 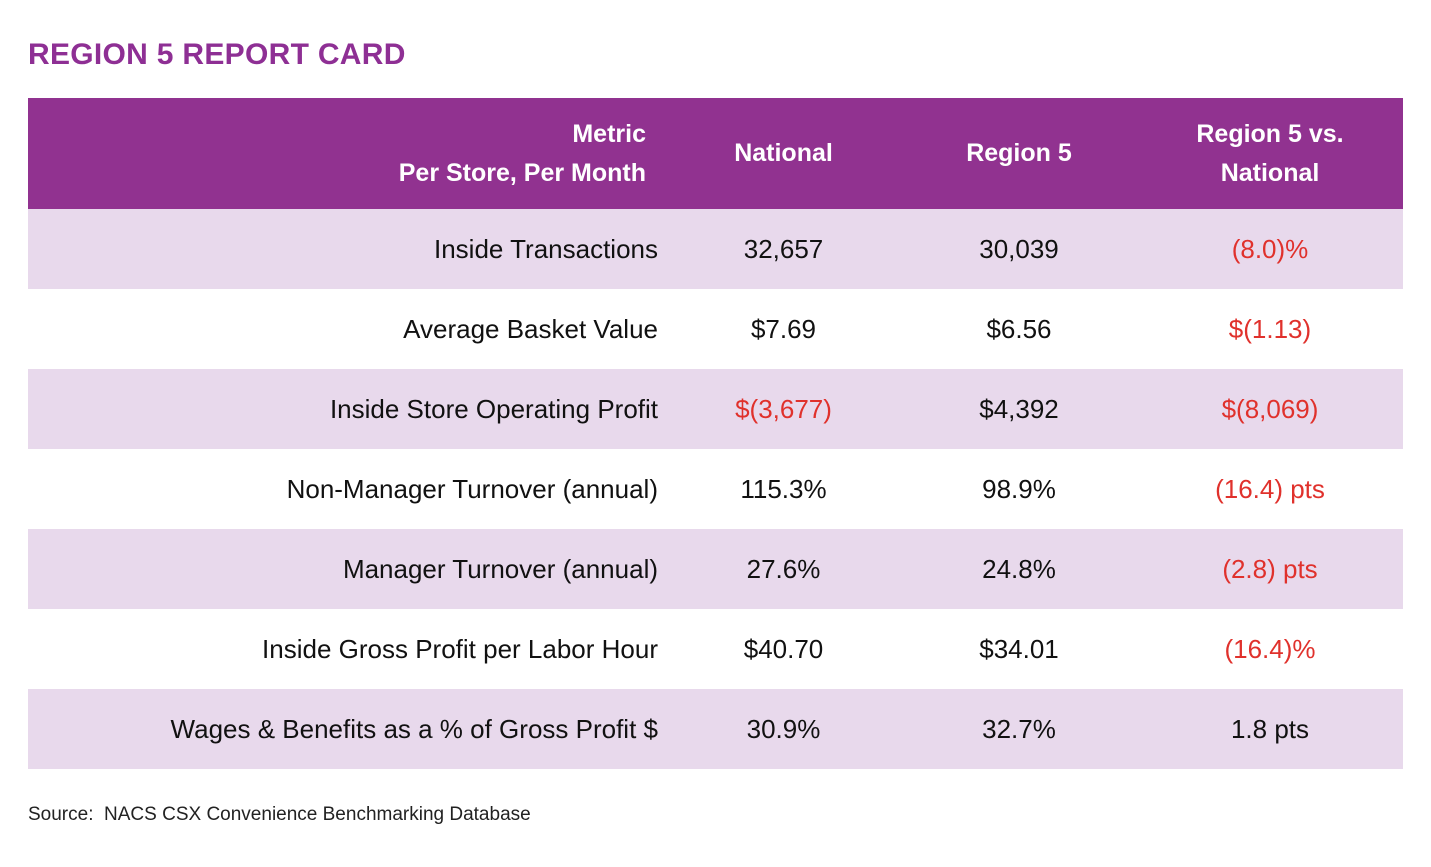 I want to click on region-cell: 24.8%, so click(x=1019, y=568).